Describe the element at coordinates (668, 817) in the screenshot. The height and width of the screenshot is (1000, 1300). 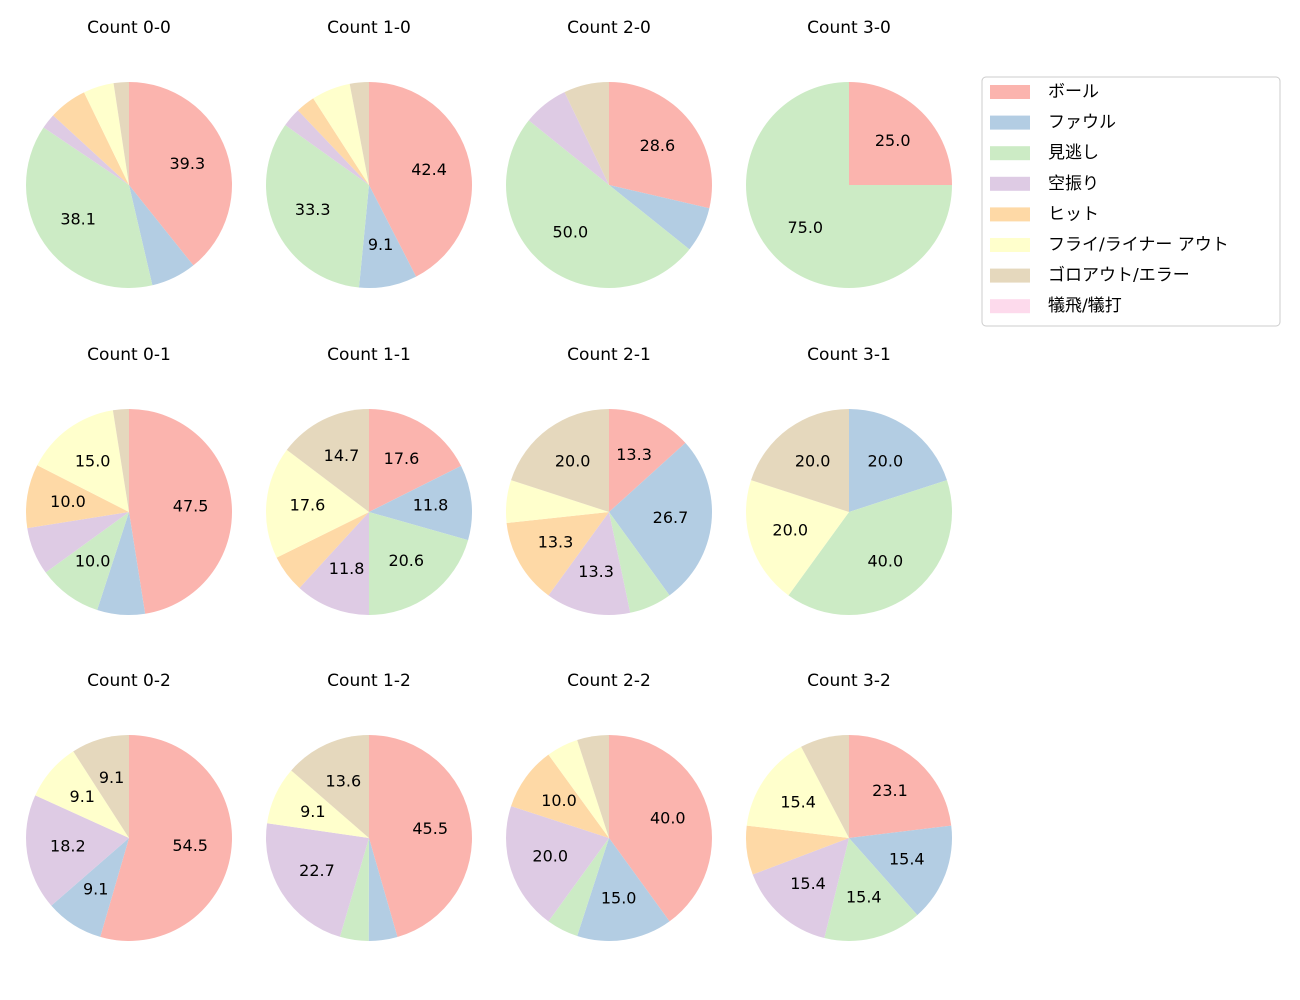
I see `slice-label: 40.0` at that location.